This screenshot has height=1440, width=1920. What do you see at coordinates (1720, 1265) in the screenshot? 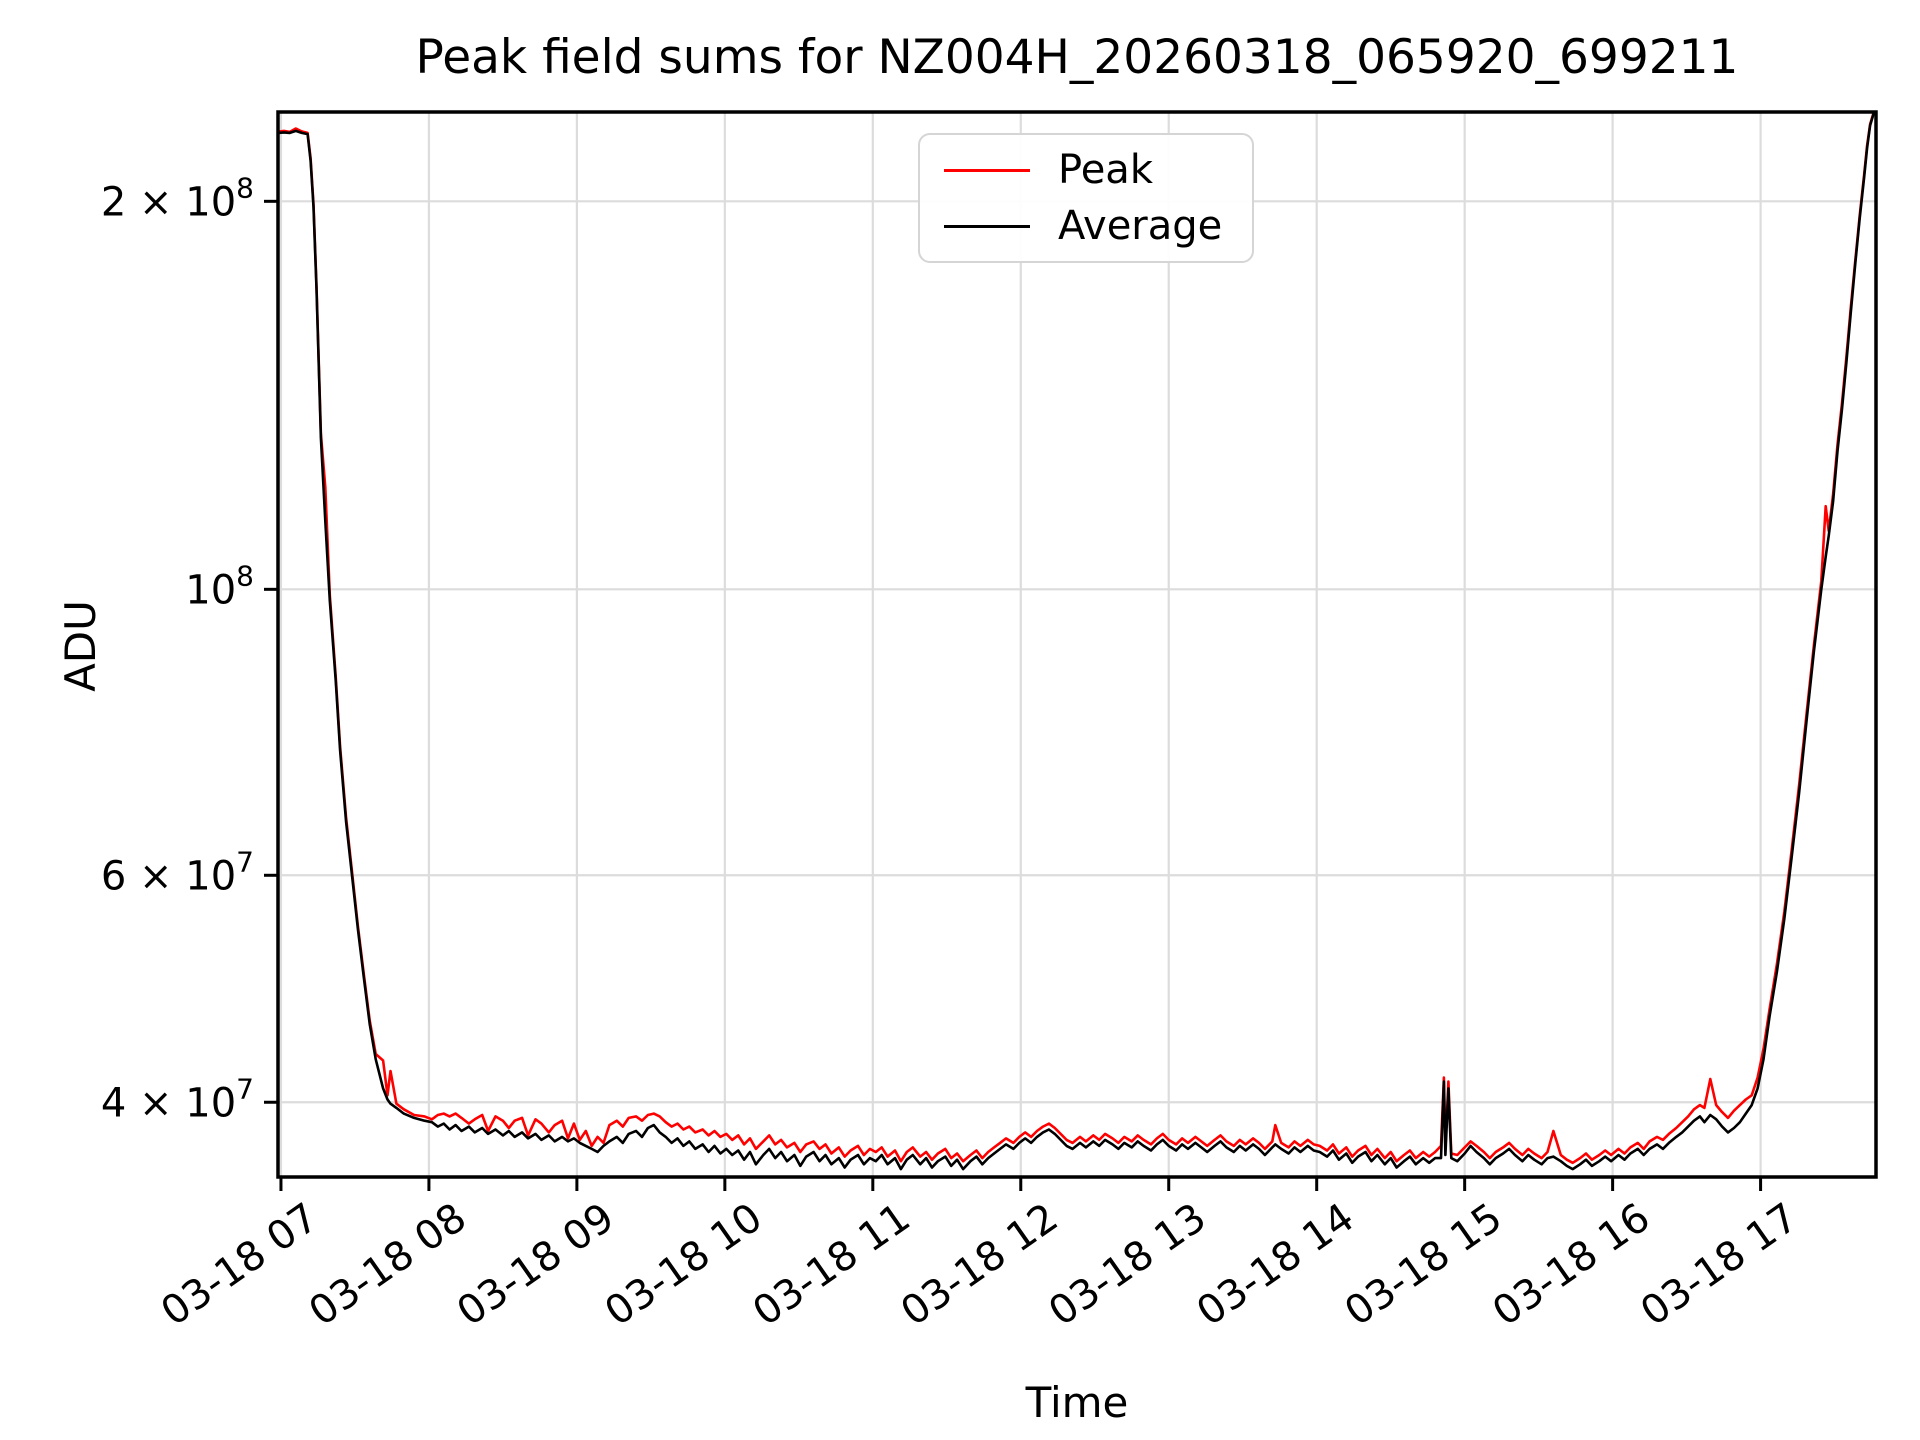
I see `x-tick-label: 03-18 17` at bounding box center [1720, 1265].